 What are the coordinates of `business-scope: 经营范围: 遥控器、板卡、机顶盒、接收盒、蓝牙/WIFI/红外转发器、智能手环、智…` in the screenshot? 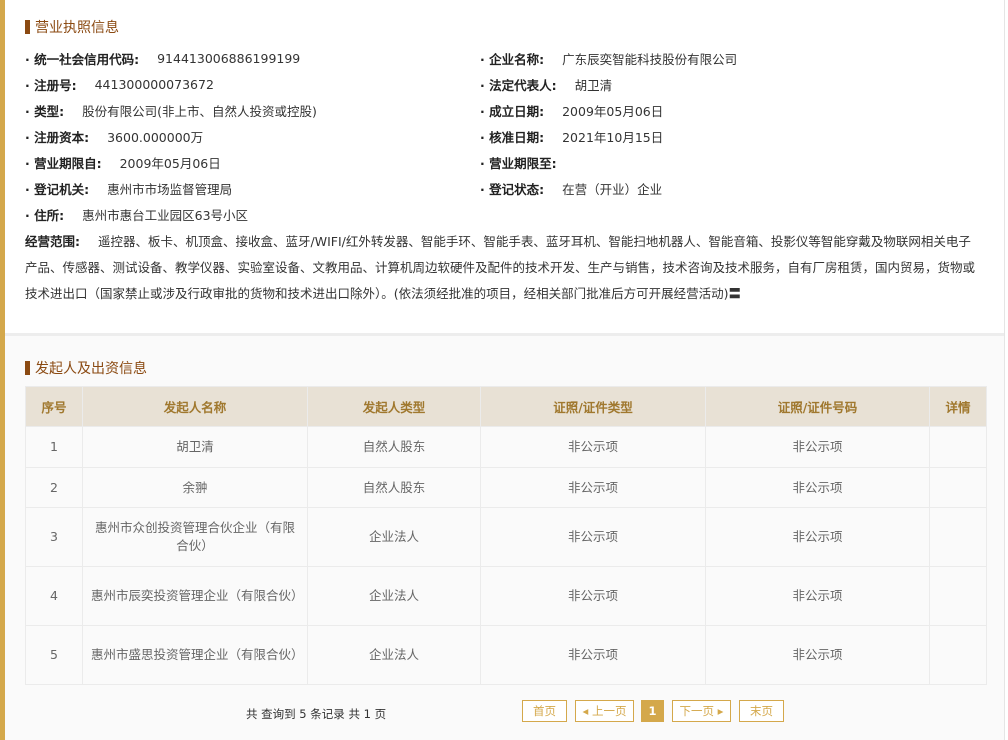 It's located at (500, 268).